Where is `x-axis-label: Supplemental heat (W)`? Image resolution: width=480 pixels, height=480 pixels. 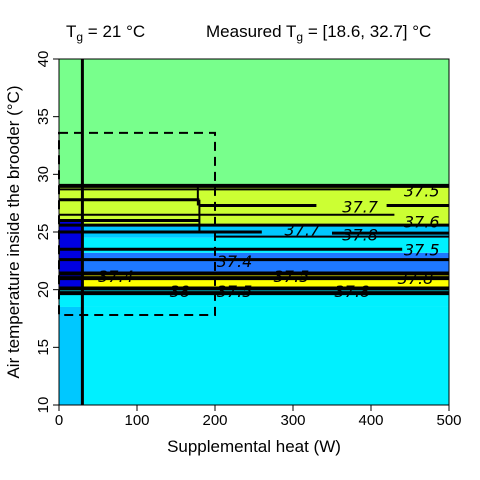
x-axis-label: Supplemental heat (W) is located at coordinates (254, 446).